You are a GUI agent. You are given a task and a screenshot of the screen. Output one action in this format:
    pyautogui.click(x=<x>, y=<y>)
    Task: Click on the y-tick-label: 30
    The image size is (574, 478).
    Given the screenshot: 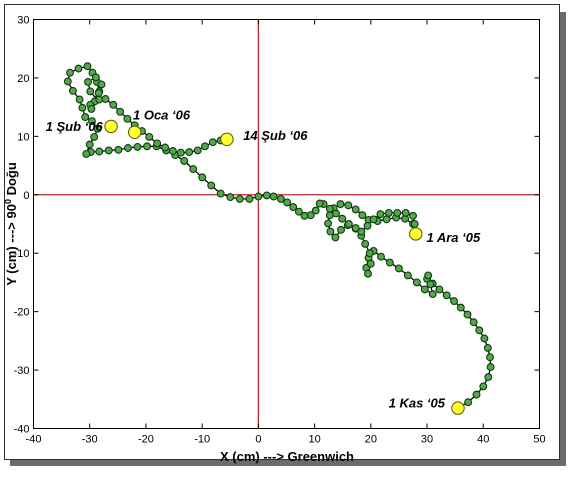 What is the action you would take?
    pyautogui.click(x=23, y=21)
    